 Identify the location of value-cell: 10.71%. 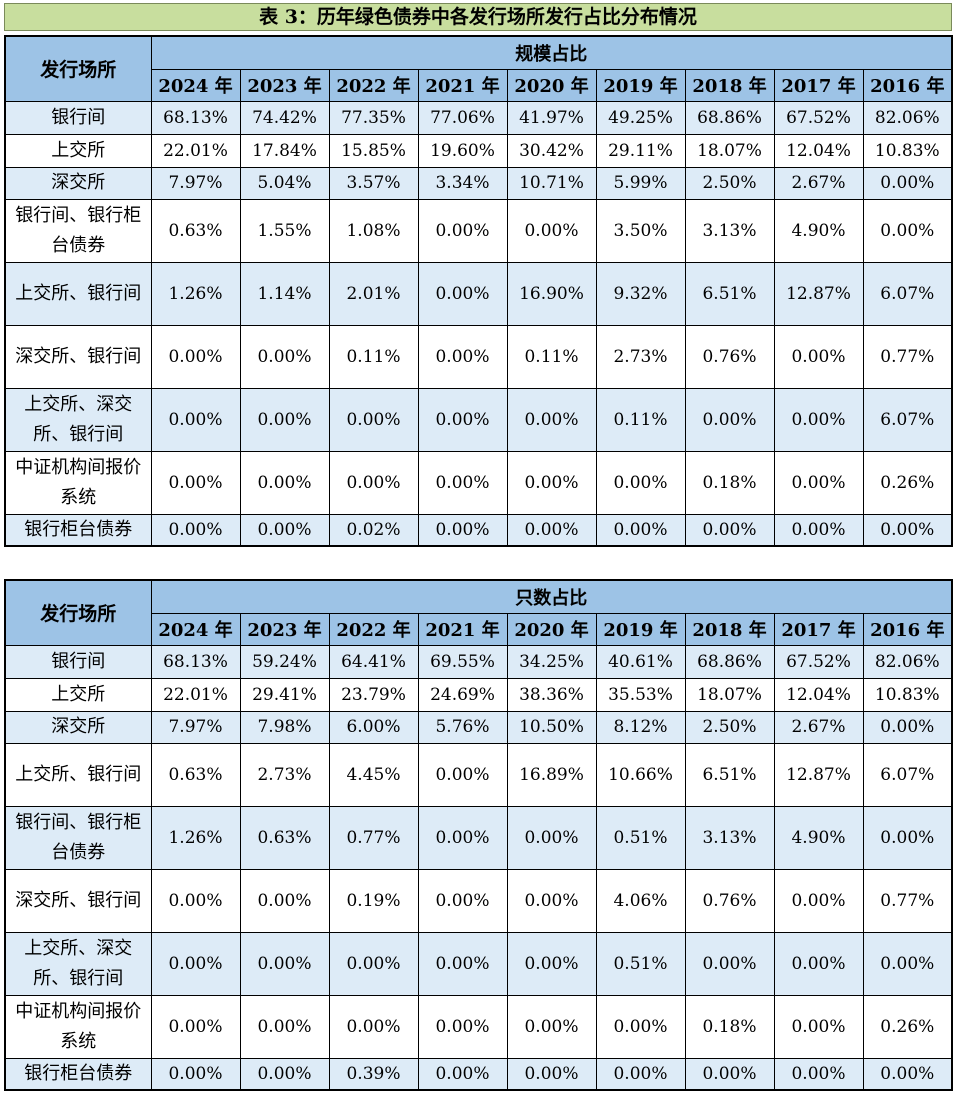
(551, 183).